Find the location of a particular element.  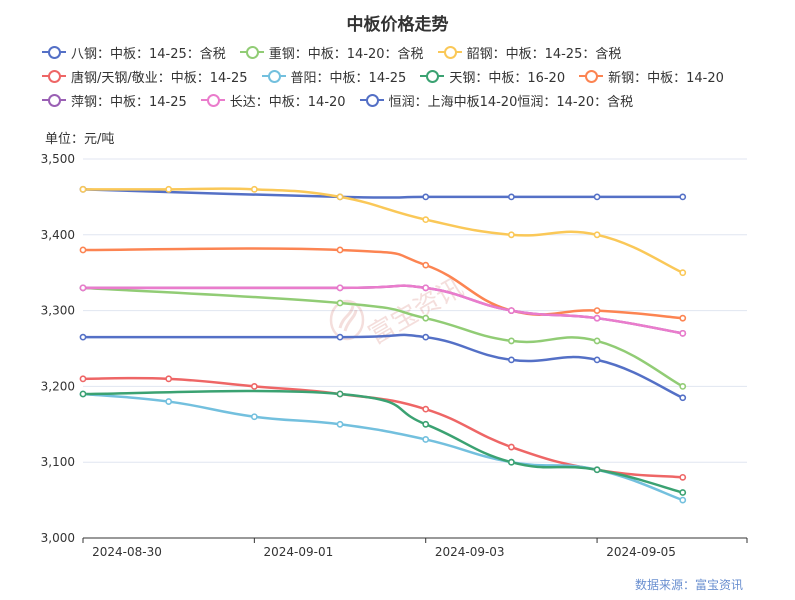

legend-label: 普阳：中板：14-25 is located at coordinates (348, 78).